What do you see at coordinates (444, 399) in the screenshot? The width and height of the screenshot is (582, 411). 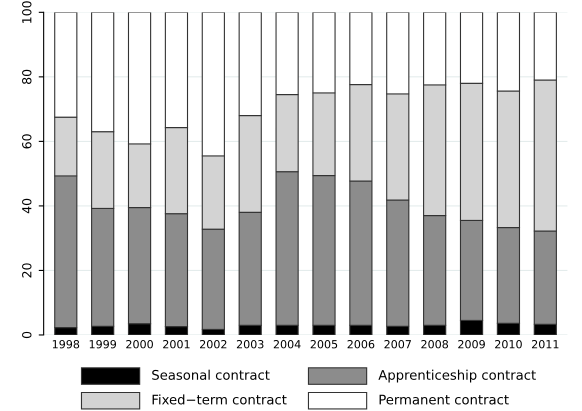 I see `legend-label: Permanent contract` at bounding box center [444, 399].